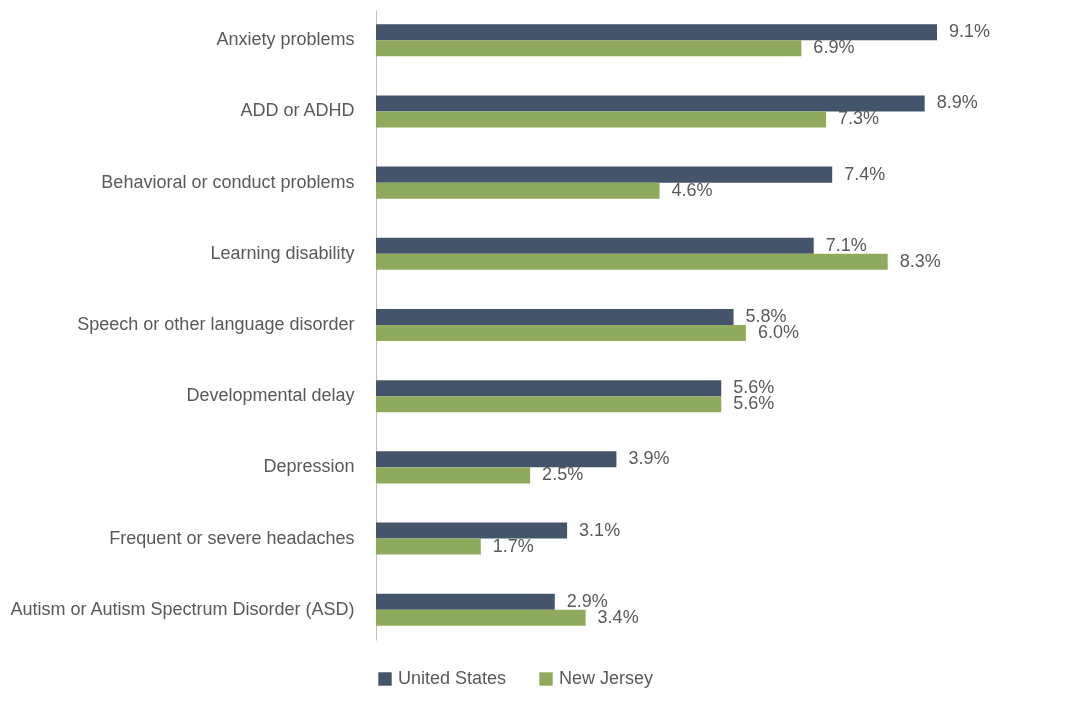 The height and width of the screenshot is (709, 1080). I want to click on y-tick-label: Developmental delay, so click(270, 395).